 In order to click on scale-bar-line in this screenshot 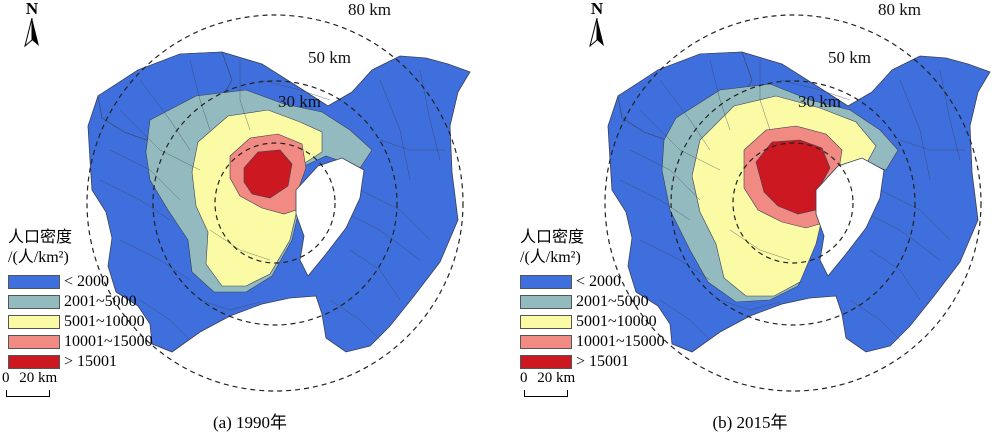, I will do `click(546, 393)`.